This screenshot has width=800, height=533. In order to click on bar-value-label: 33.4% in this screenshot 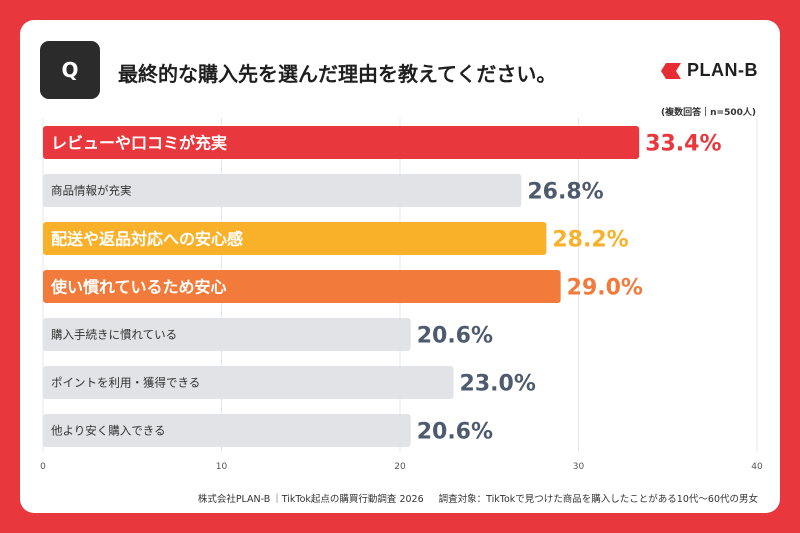, I will do `click(683, 144)`.